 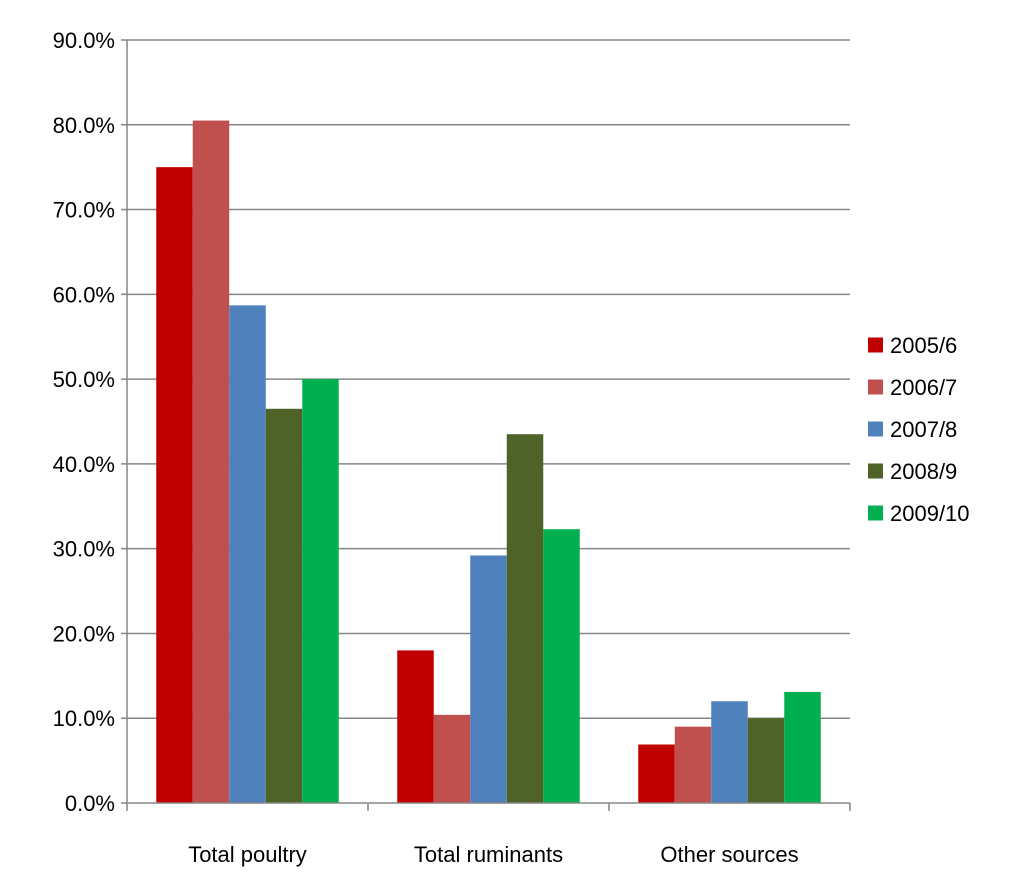 I want to click on y-tick-label: 60.0%, so click(x=84, y=294).